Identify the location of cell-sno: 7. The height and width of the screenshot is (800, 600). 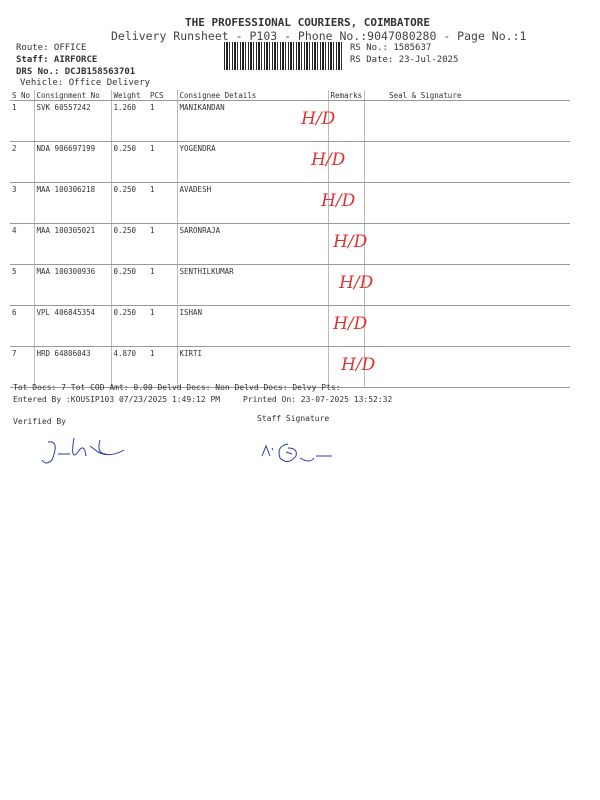
(22, 367).